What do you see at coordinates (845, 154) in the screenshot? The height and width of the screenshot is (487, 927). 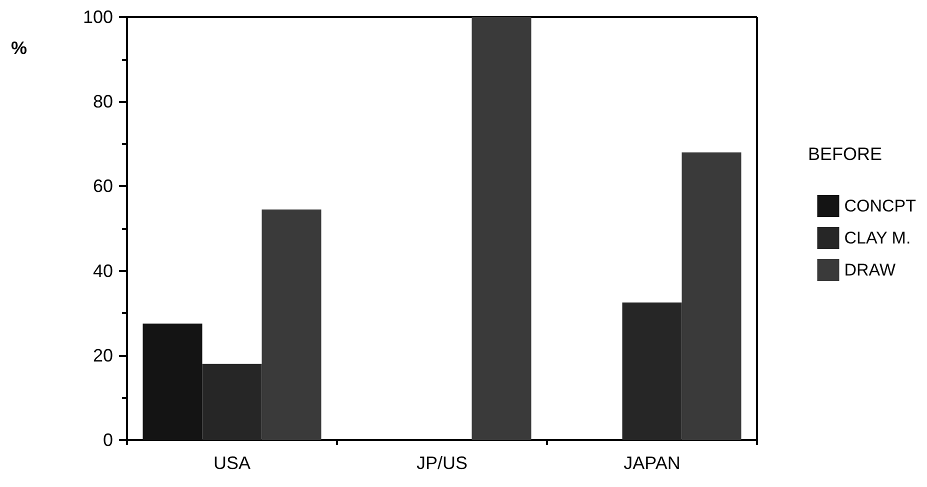 I see `legend-title: BEFORE` at bounding box center [845, 154].